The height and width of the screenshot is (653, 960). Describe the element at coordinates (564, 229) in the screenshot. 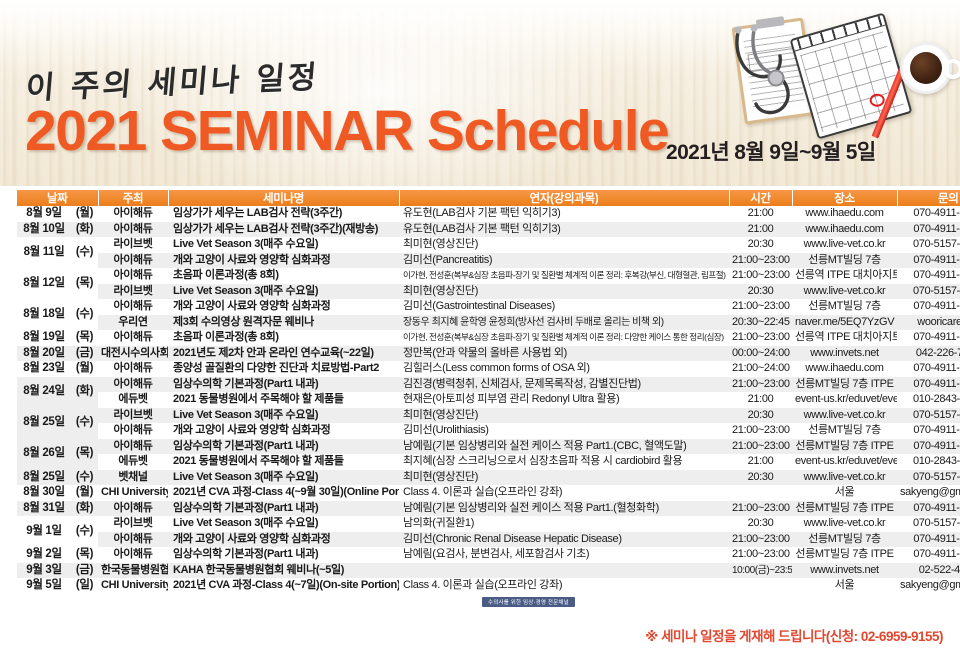

I see `cell-lecturer: 유도현(LAB검사 기본 팩턴 익히기3)` at that location.